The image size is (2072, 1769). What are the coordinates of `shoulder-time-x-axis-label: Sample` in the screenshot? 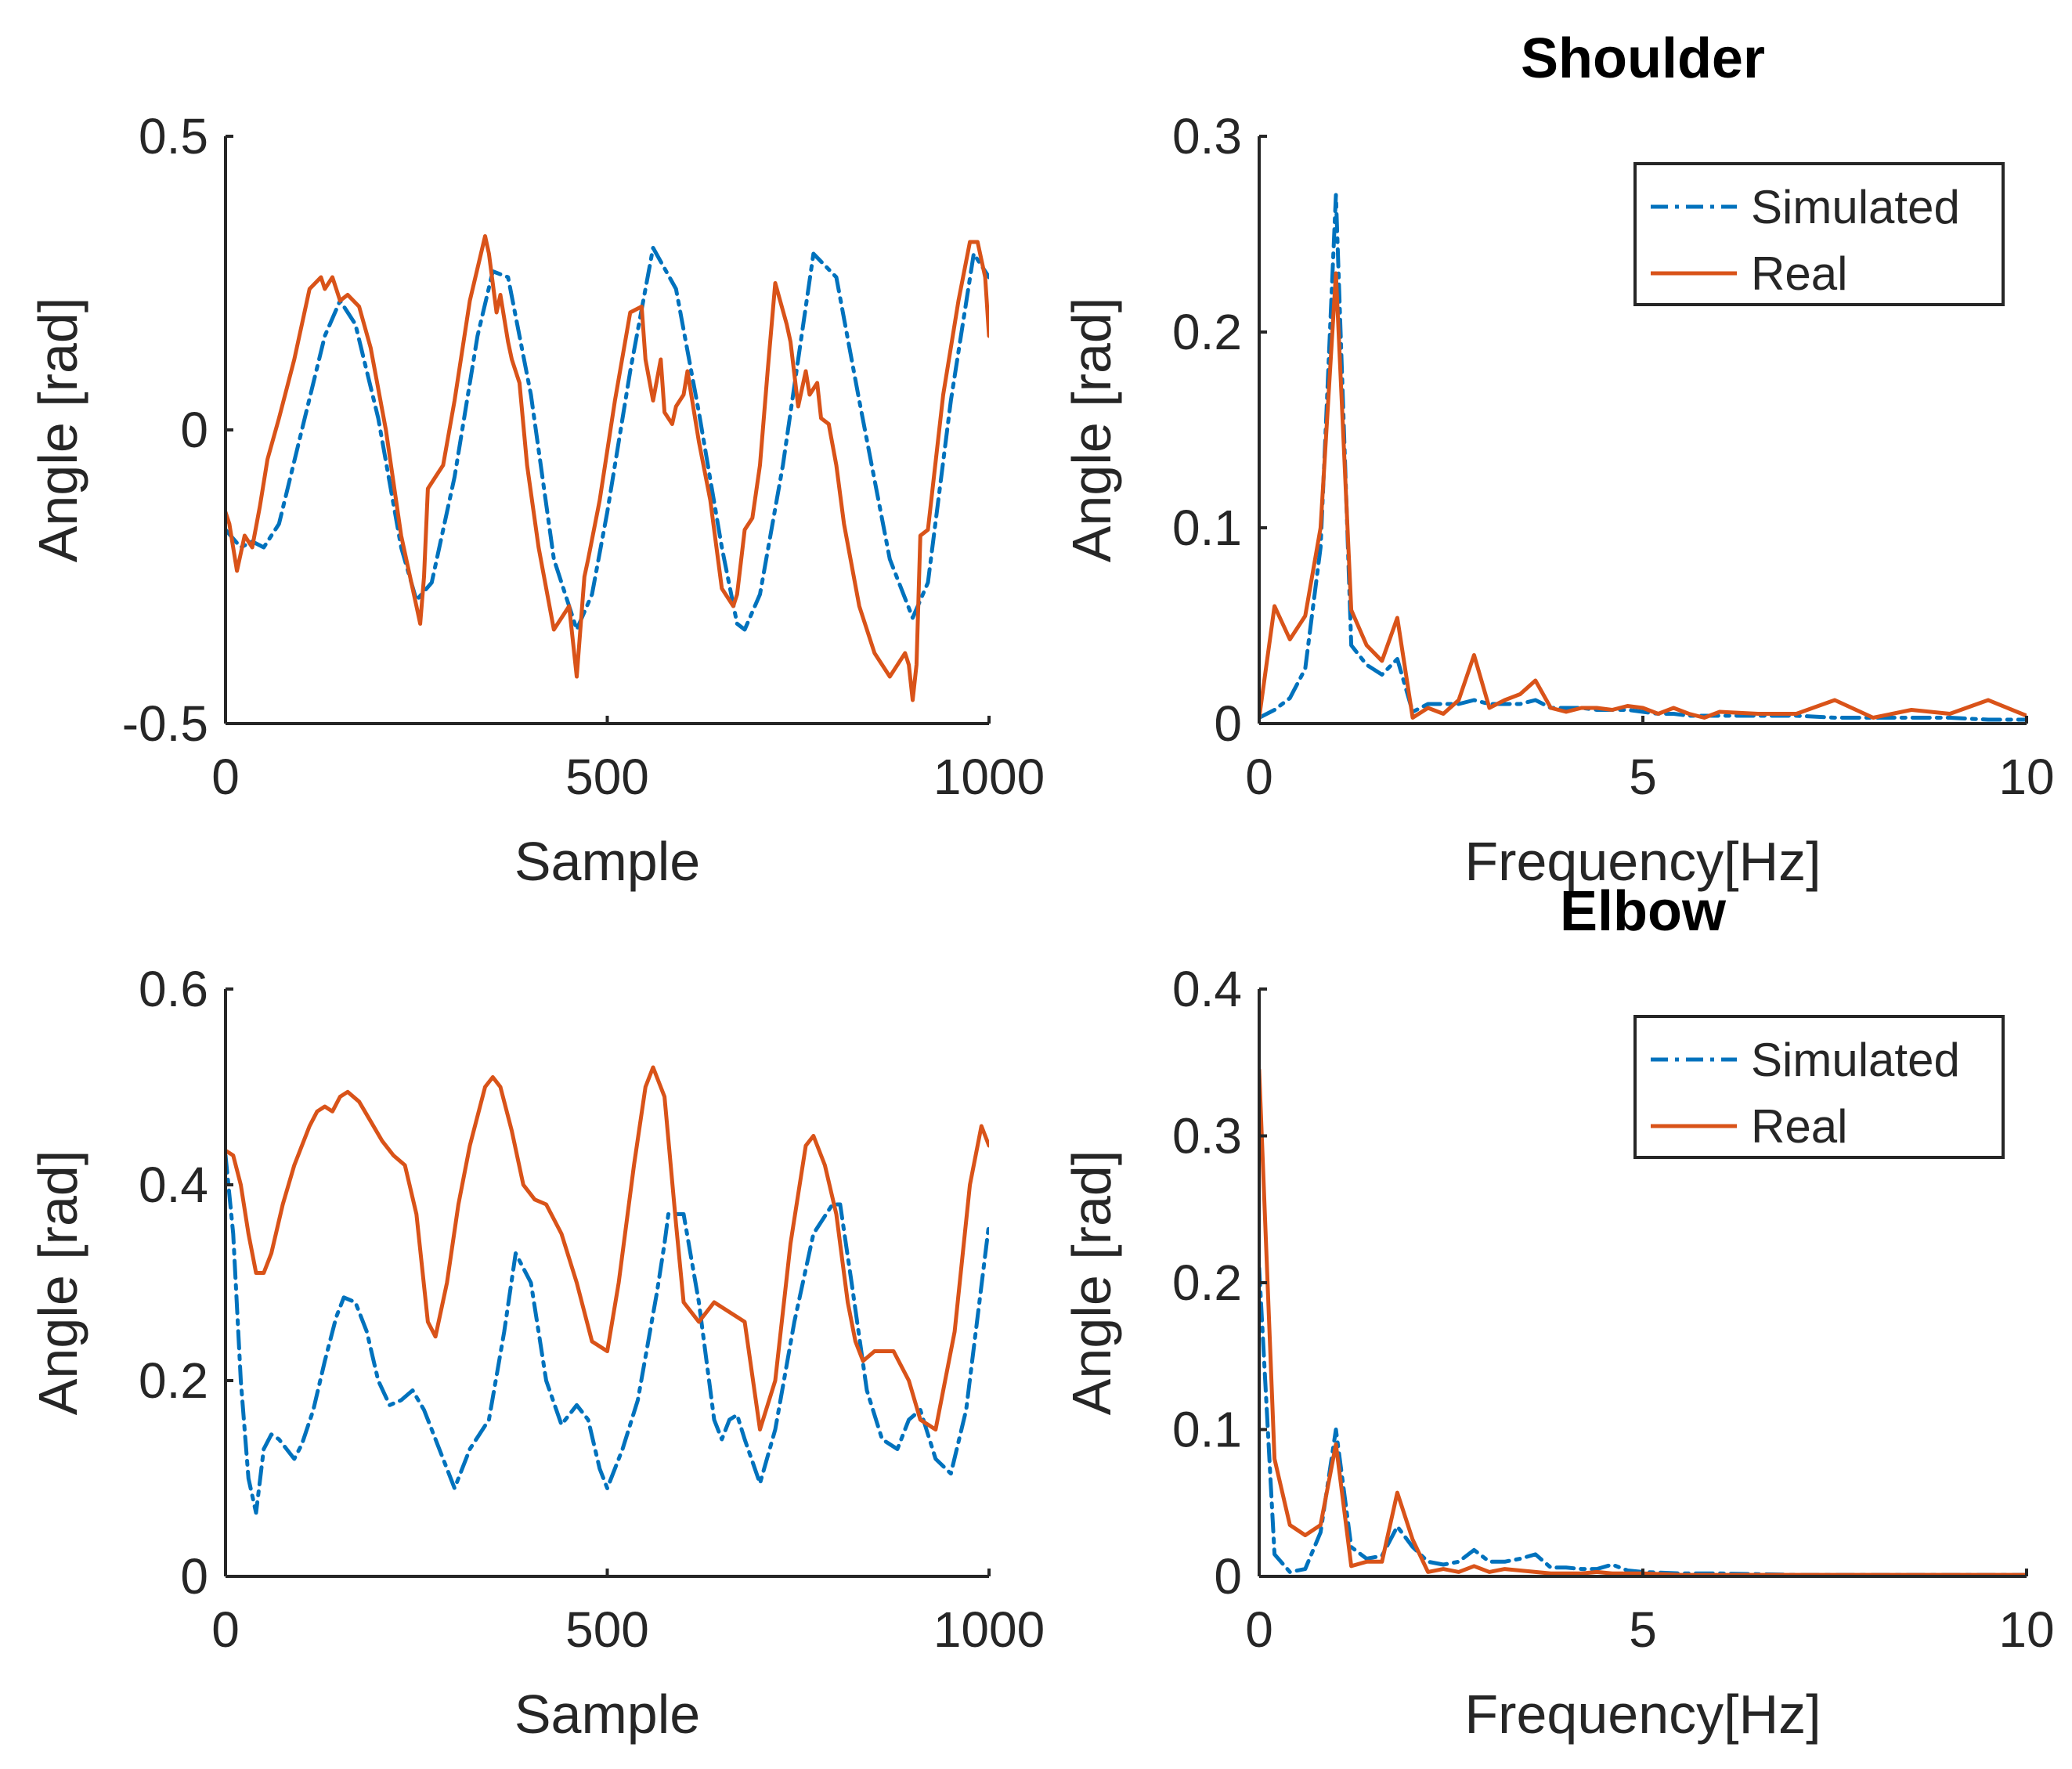 It's located at (607, 862).